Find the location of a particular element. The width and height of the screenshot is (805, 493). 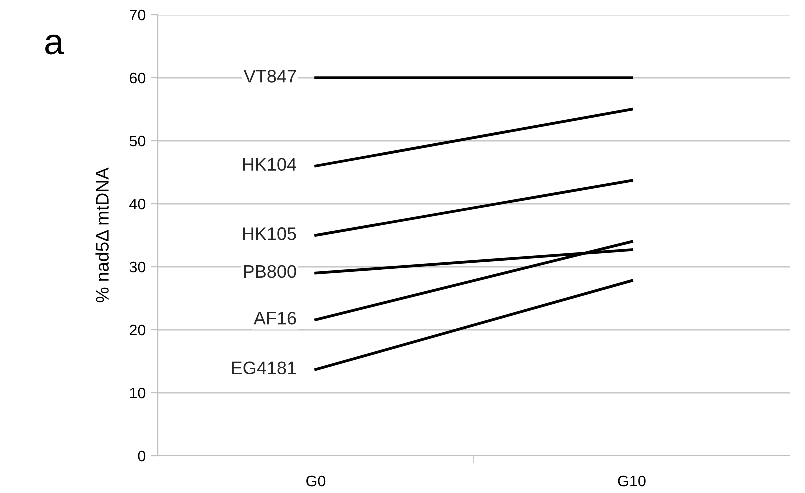

y-tick-label: 20 is located at coordinates (138, 330).